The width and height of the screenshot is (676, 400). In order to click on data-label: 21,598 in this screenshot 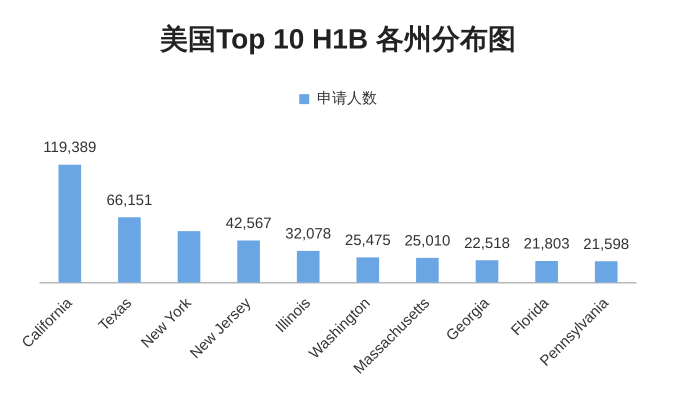, I will do `click(606, 244)`.